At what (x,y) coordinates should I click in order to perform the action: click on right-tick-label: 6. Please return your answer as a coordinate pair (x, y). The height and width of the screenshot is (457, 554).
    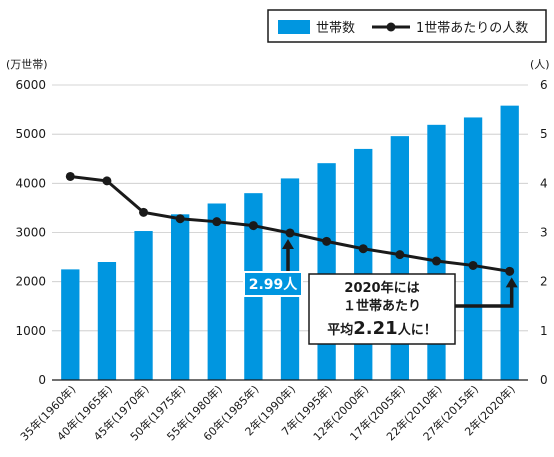
    Looking at the image, I should click on (544, 85).